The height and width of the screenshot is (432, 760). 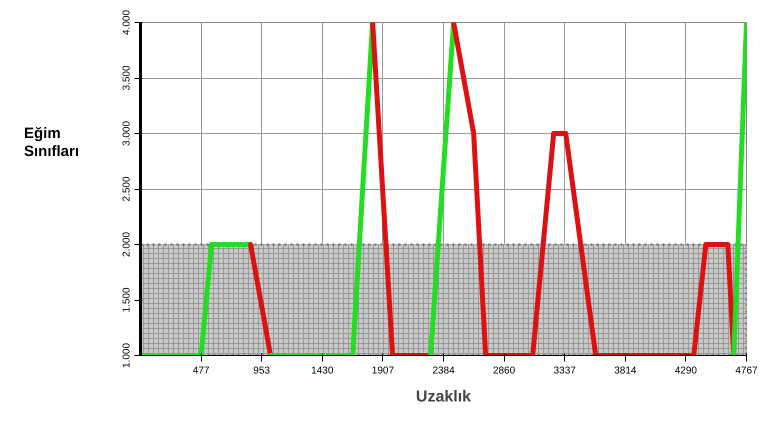 What do you see at coordinates (322, 371) in the screenshot?
I see `x-tick-label: 1430` at bounding box center [322, 371].